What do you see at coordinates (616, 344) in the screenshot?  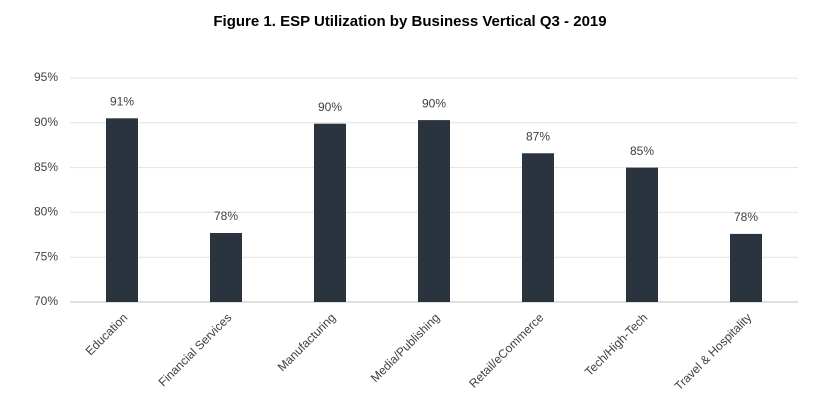 I see `x-tick-label: Tech/High-Tech` at bounding box center [616, 344].